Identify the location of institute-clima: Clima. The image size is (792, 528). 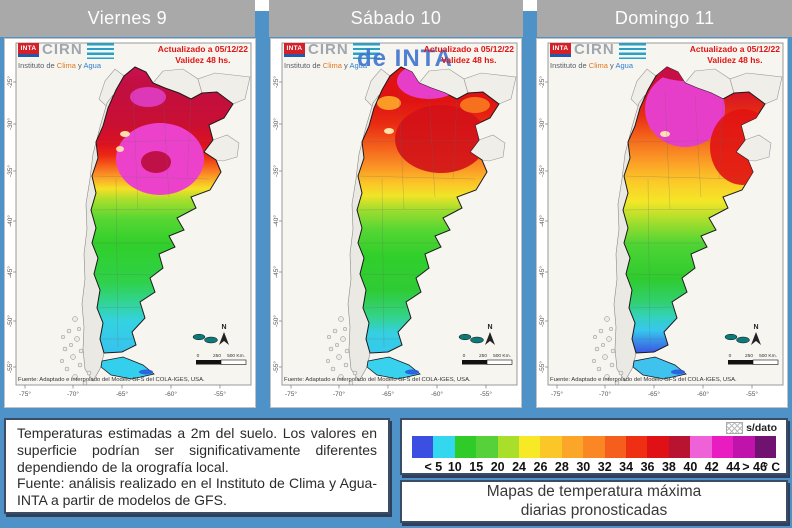
(66, 65).